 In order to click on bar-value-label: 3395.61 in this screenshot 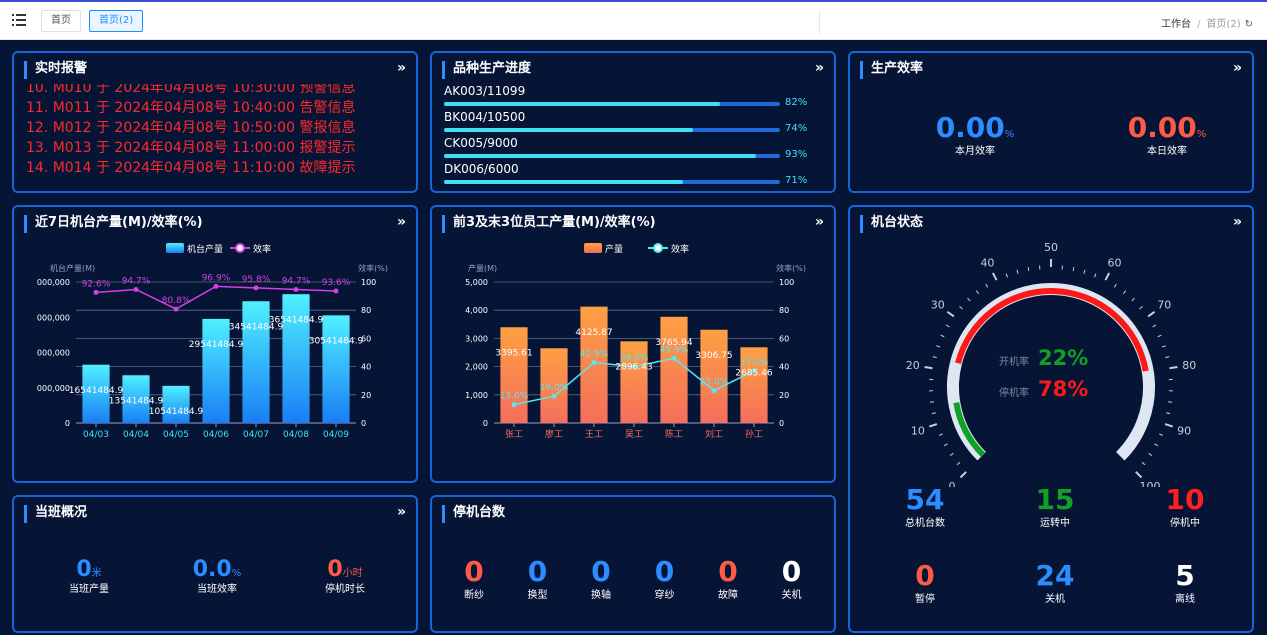, I will do `click(513, 353)`.